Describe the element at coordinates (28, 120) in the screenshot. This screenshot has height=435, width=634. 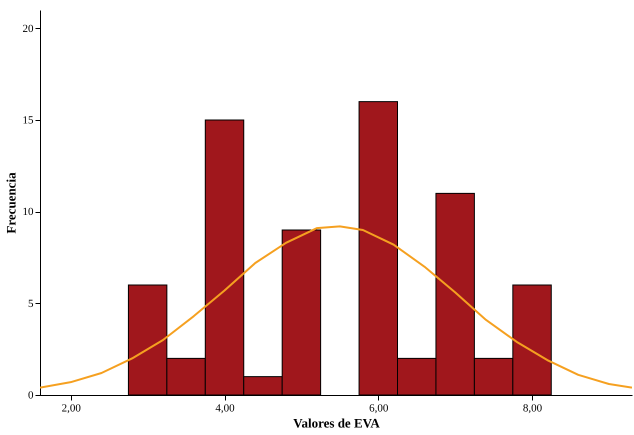
I see `y-tick-label: 15` at that location.